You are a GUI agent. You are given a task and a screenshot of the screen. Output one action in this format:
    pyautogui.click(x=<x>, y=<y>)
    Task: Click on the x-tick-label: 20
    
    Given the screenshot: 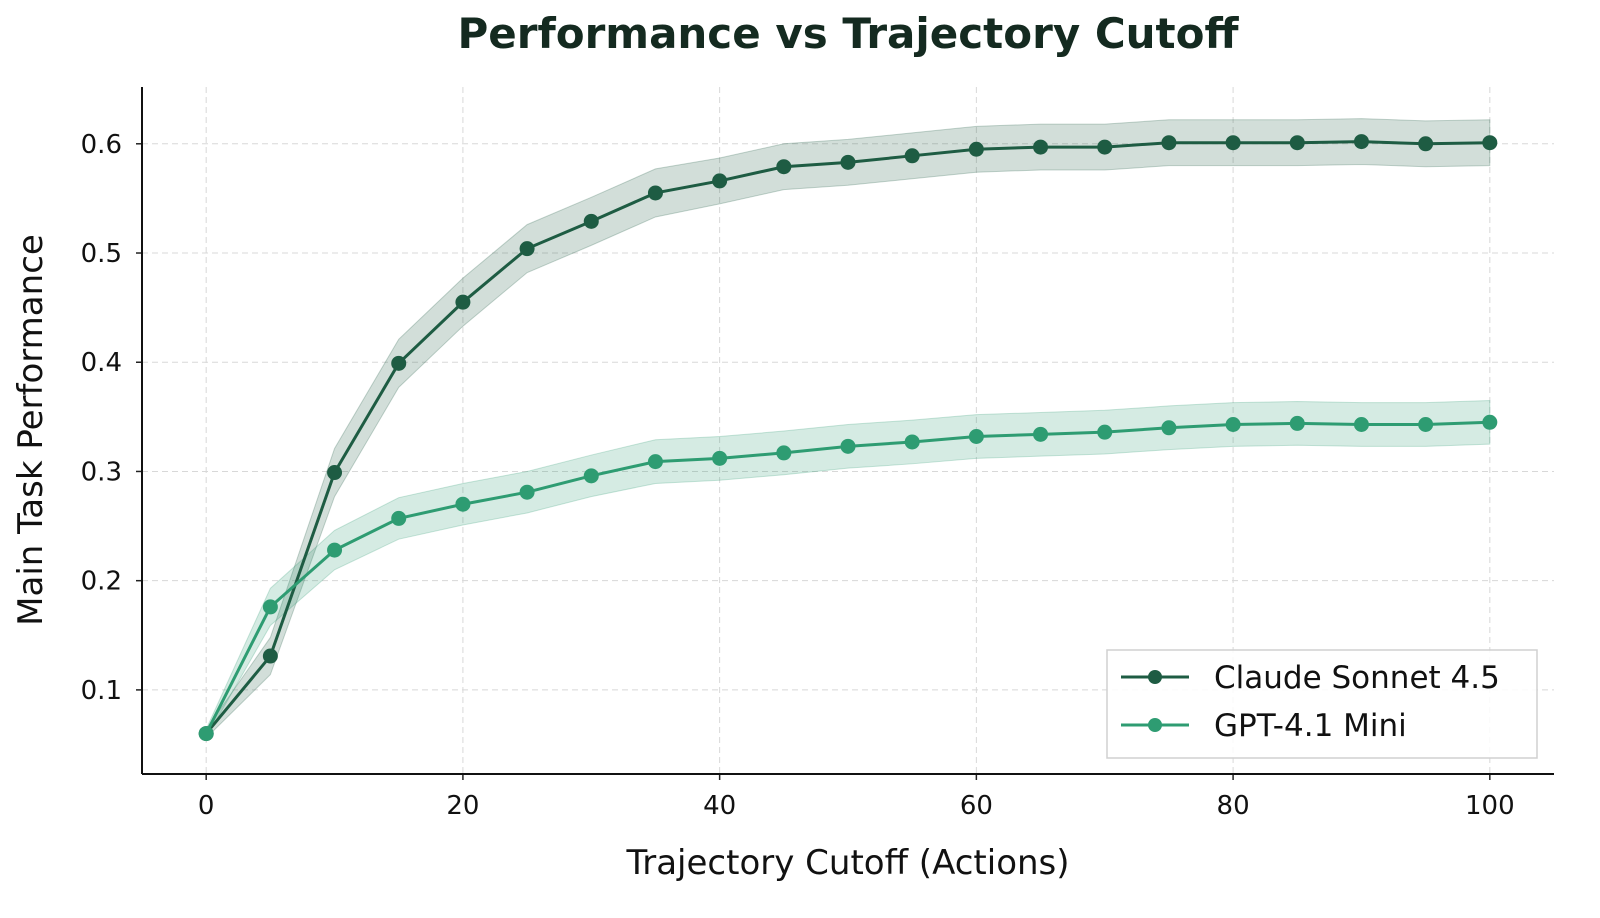 What is the action you would take?
    pyautogui.click(x=462, y=806)
    